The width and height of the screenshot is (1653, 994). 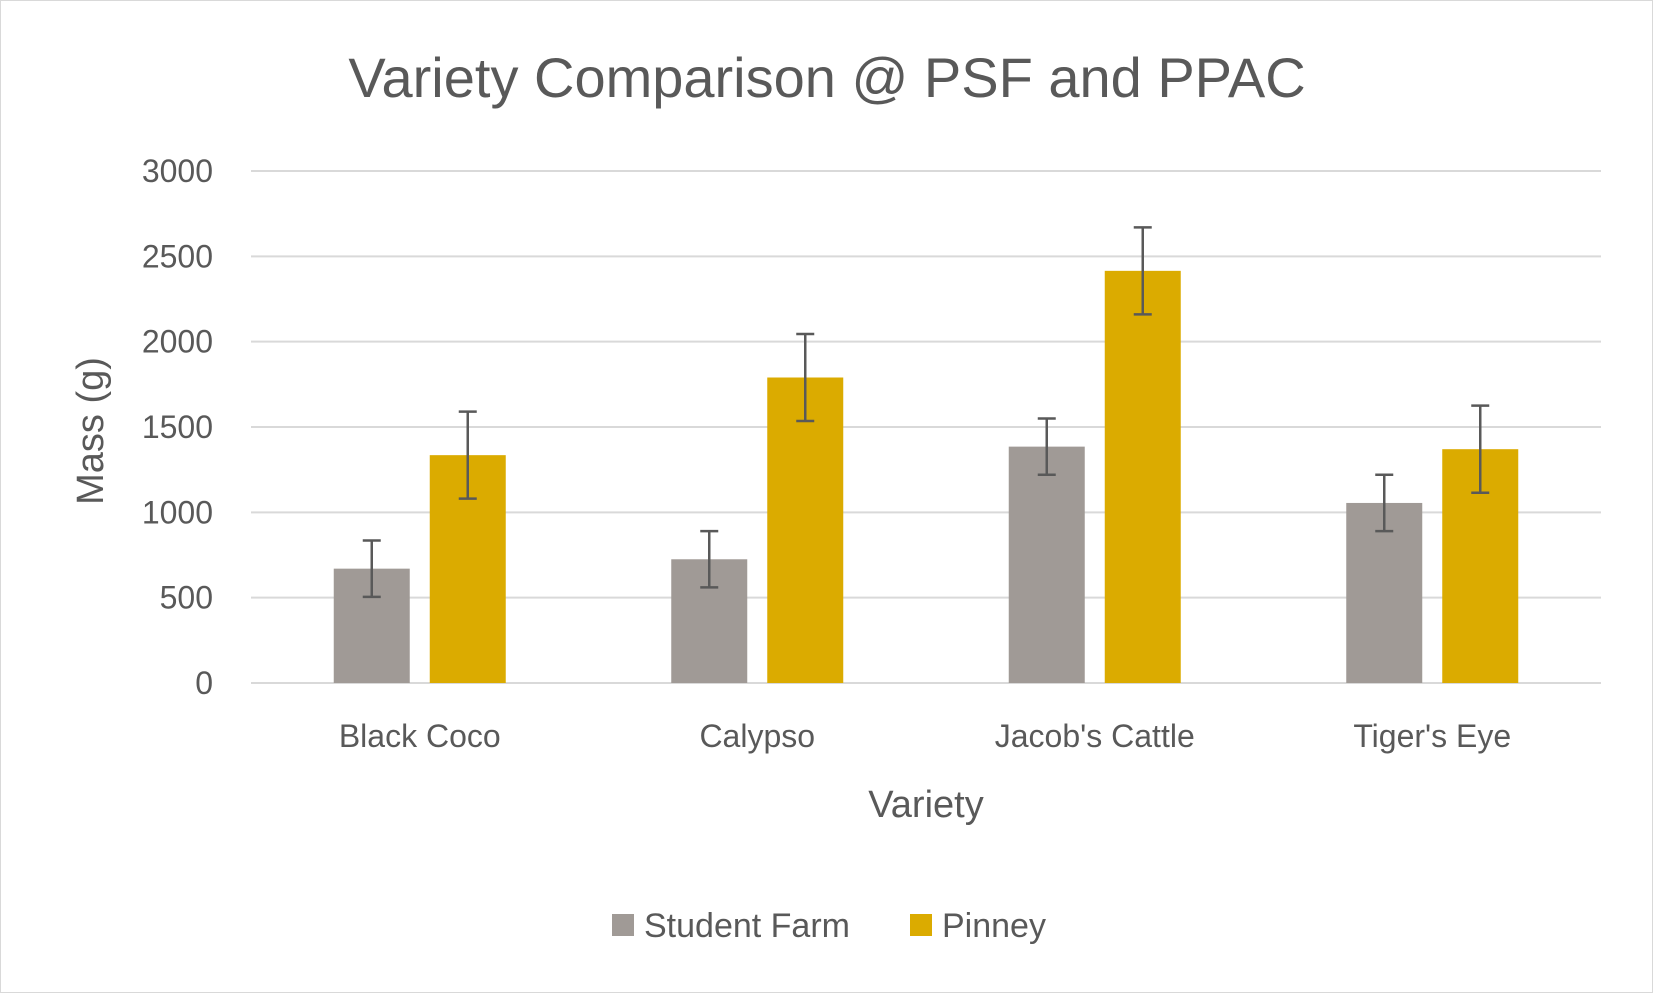 What do you see at coordinates (186, 598) in the screenshot?
I see `y-tick-label: 500` at bounding box center [186, 598].